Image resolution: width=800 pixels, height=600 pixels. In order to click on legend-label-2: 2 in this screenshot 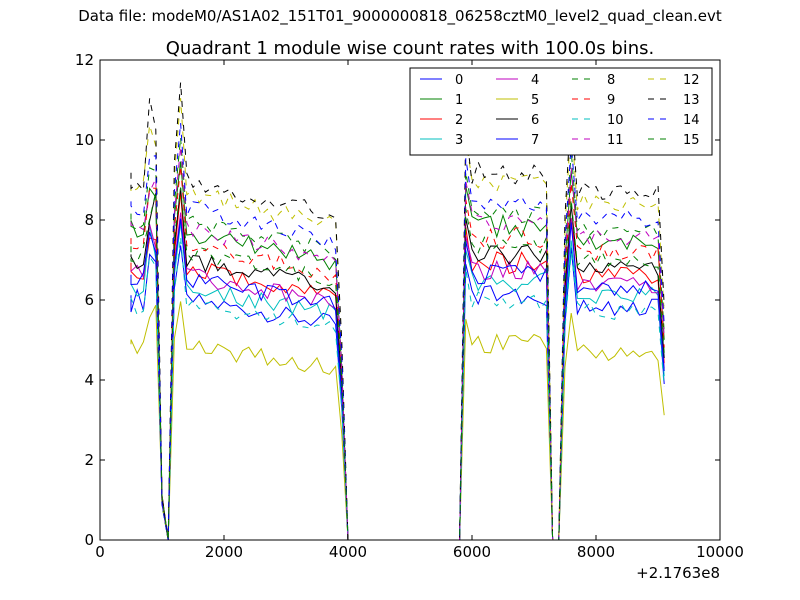, I will do `click(459, 120)`.